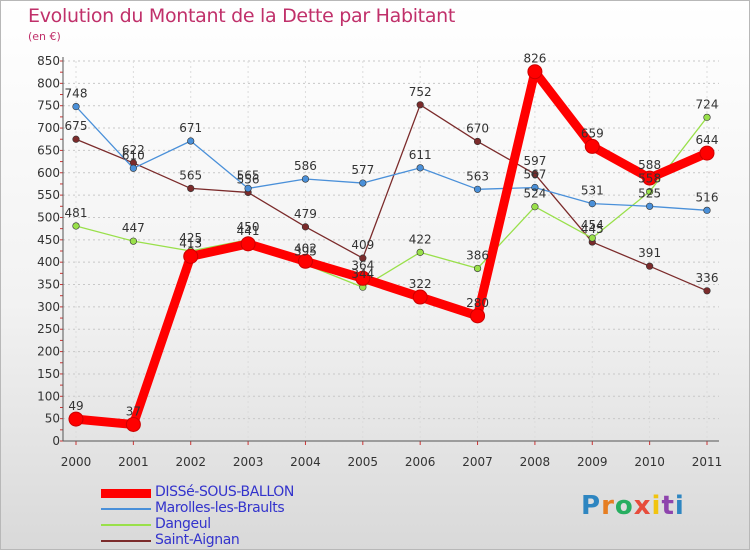 This screenshot has width=750, height=550. I want to click on x-tick-label: 2009, so click(592, 462).